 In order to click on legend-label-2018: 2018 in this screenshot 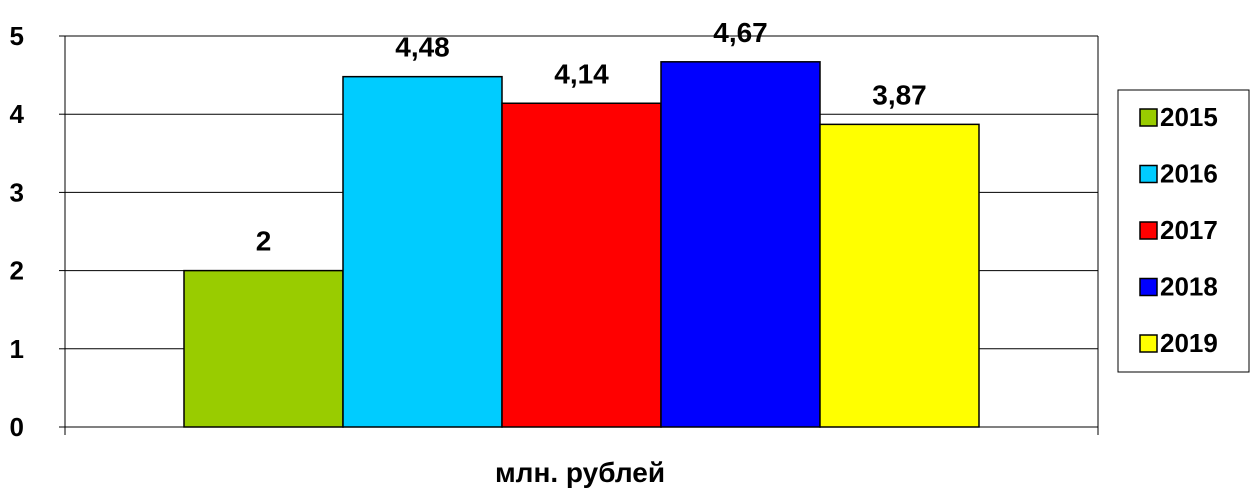, I will do `click(1189, 287)`.